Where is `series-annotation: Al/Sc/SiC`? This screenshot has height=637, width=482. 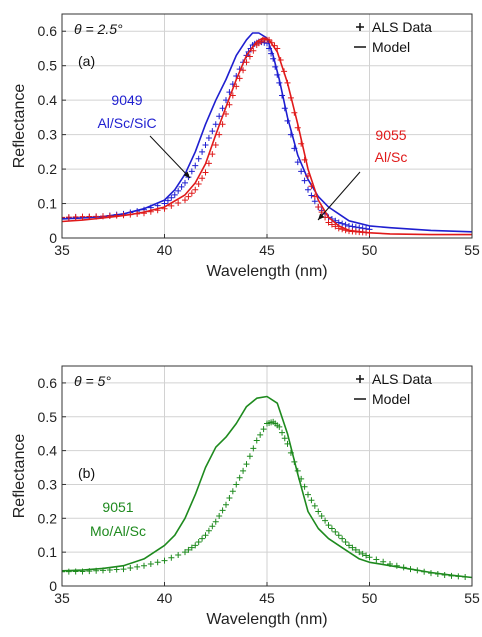 series-annotation: Al/Sc/SiC is located at coordinates (126, 123).